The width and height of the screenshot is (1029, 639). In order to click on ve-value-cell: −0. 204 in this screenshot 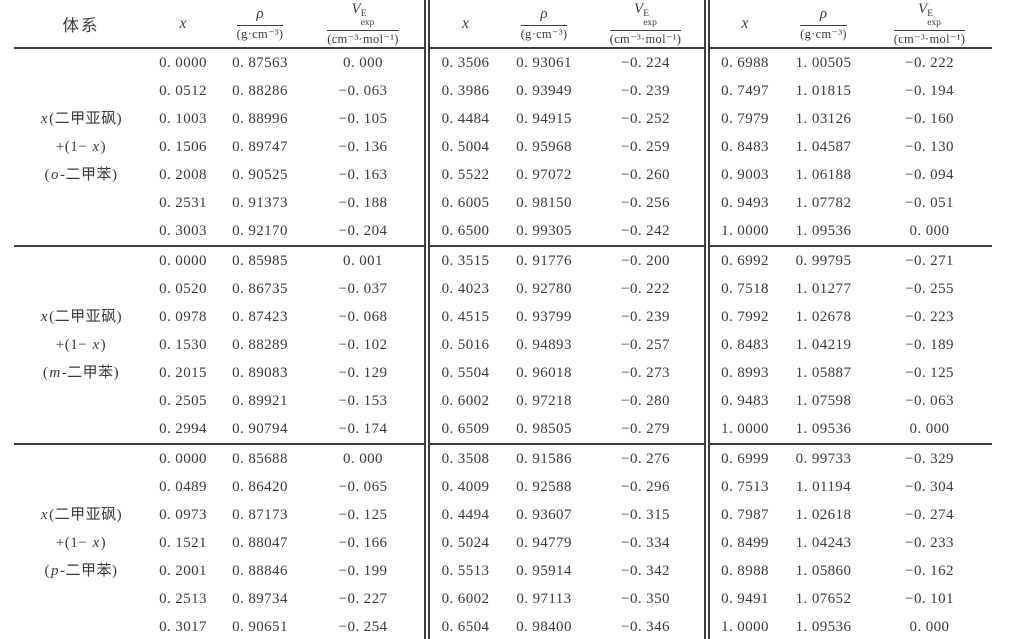, I will do `click(364, 232)`.